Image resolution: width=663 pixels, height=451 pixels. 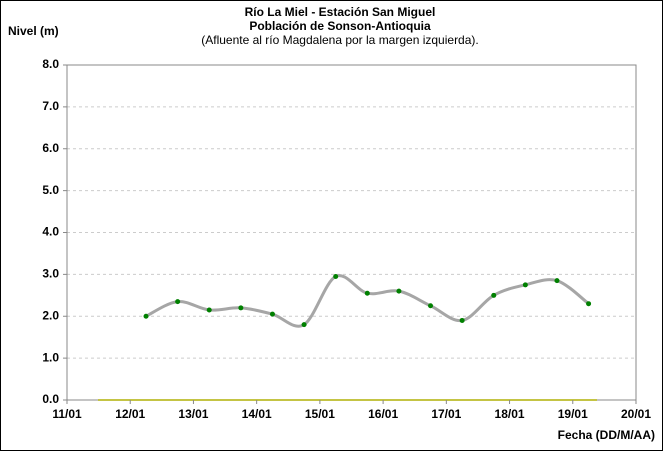 What do you see at coordinates (193, 414) in the screenshot?
I see `x-tick-label: 13/01` at bounding box center [193, 414].